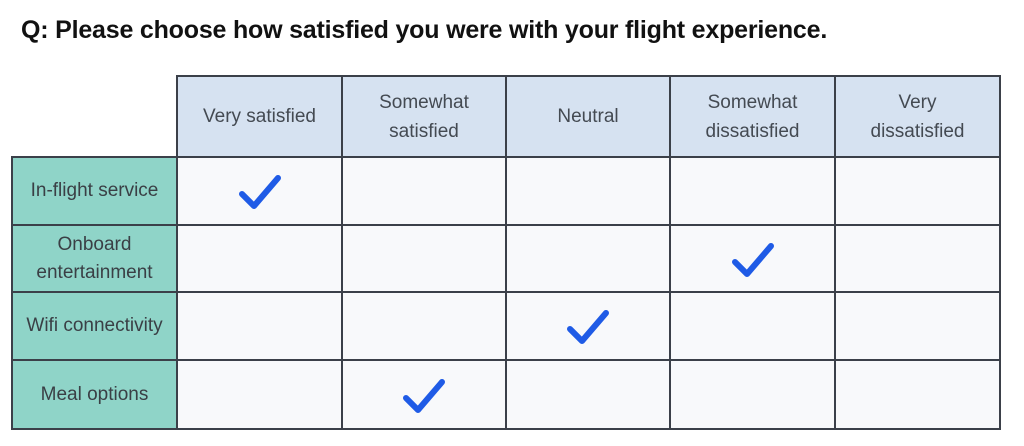 Image resolution: width=1024 pixels, height=446 pixels. I want to click on column-header-somewhat-satisfied: Somewhat satisfied, so click(424, 116).